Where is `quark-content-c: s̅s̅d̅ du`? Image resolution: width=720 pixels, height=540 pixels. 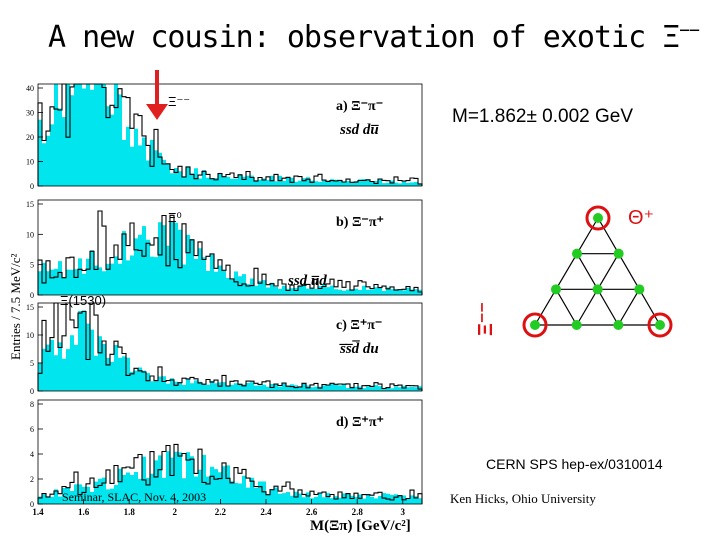
quark-content-c: s̅s̅d̅ du is located at coordinates (359, 348).